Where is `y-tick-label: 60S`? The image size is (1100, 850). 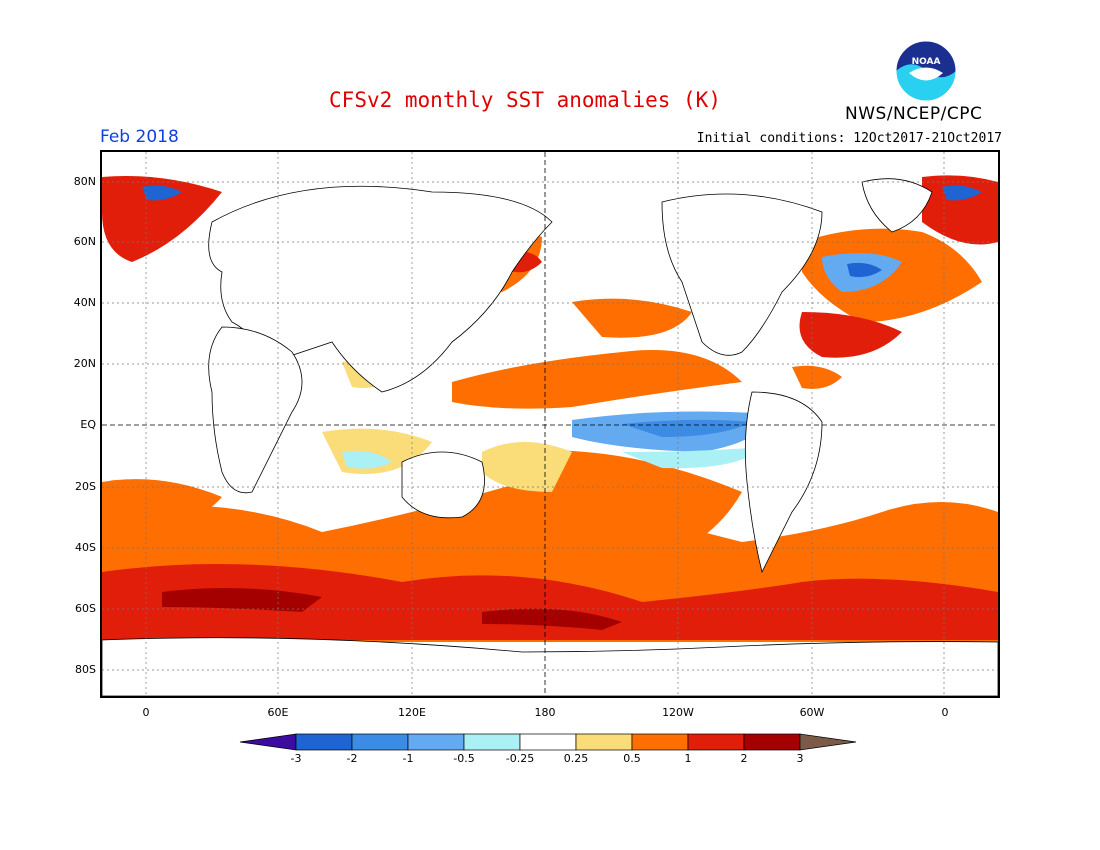
y-tick-label: 60S is located at coordinates (85, 608).